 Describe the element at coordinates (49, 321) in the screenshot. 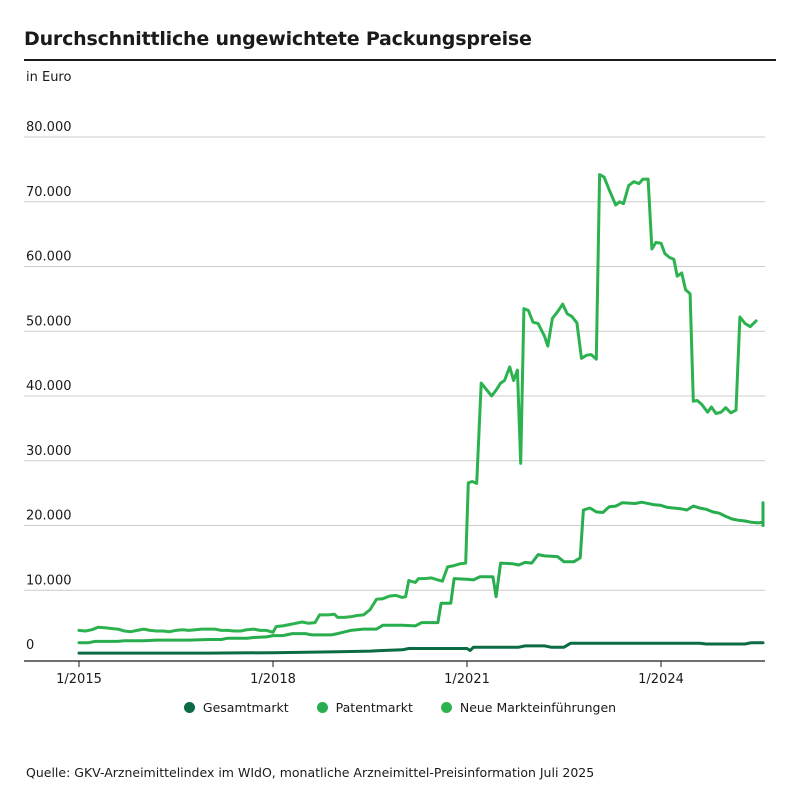

I see `y-tick-label: 50.000` at that location.